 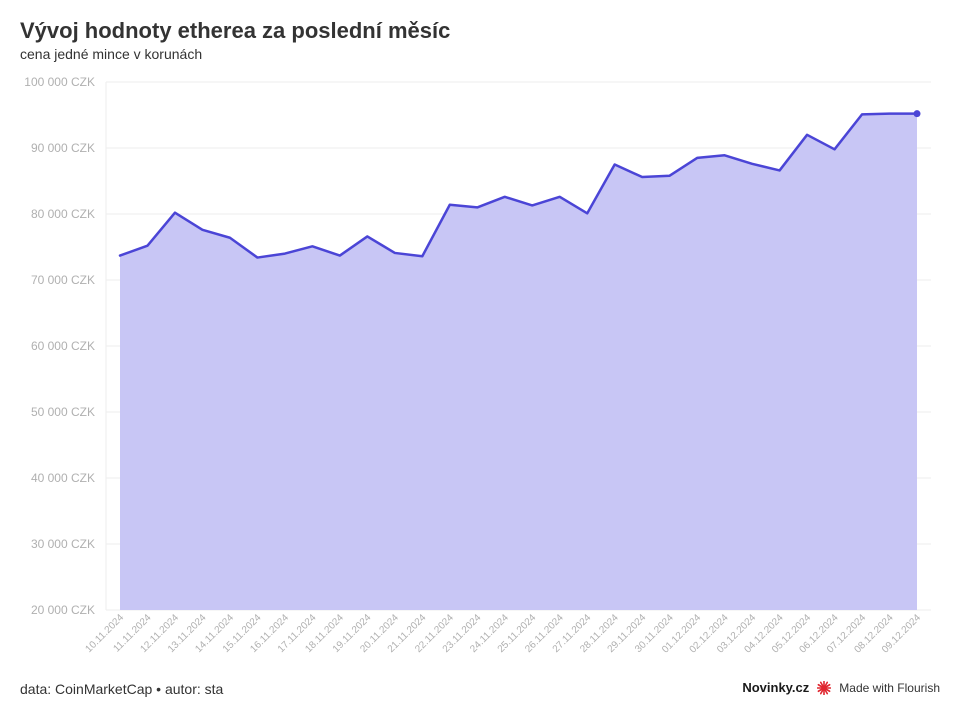 What do you see at coordinates (59, 82) in the screenshot?
I see `y-tick-label: 100 000 CZK` at bounding box center [59, 82].